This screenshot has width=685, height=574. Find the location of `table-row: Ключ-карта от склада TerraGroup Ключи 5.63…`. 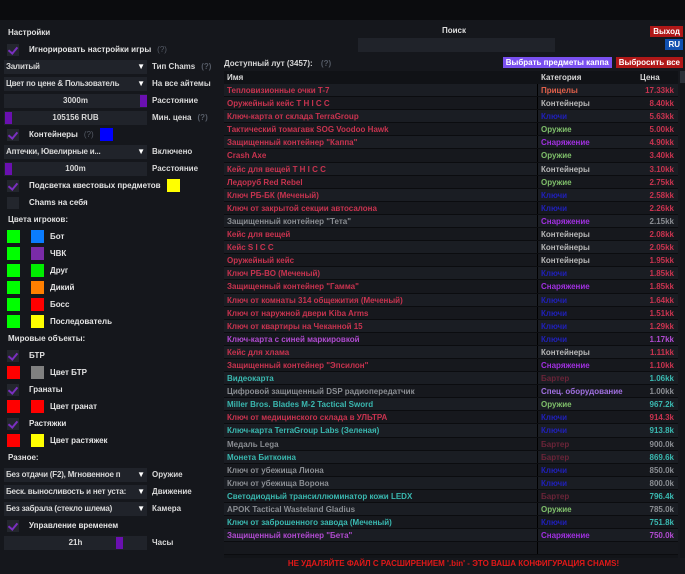

table-row: Ключ-карта от склада TerraGroup Ключи 5.63… is located at coordinates (451, 117).